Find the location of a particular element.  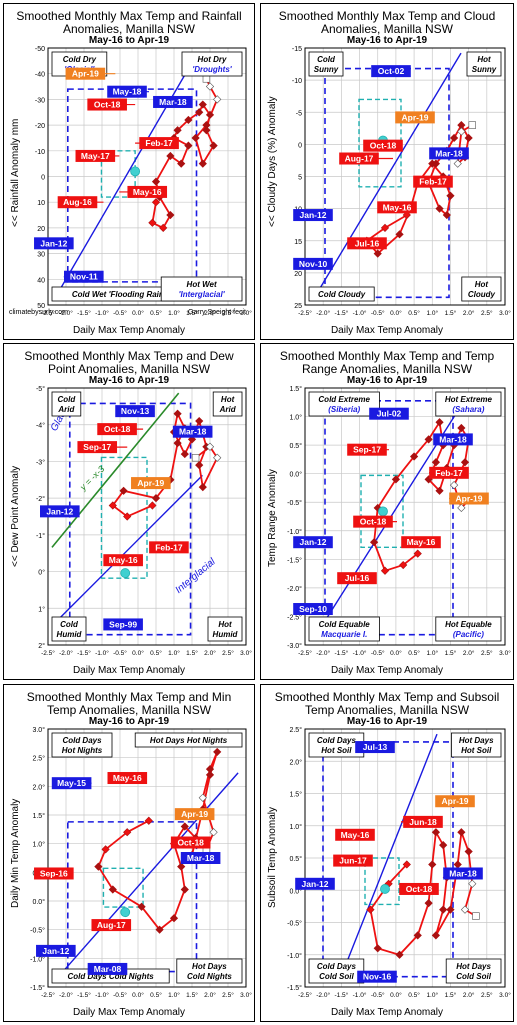

corner-label-text: Cold Soil is located at coordinates (473, 976).